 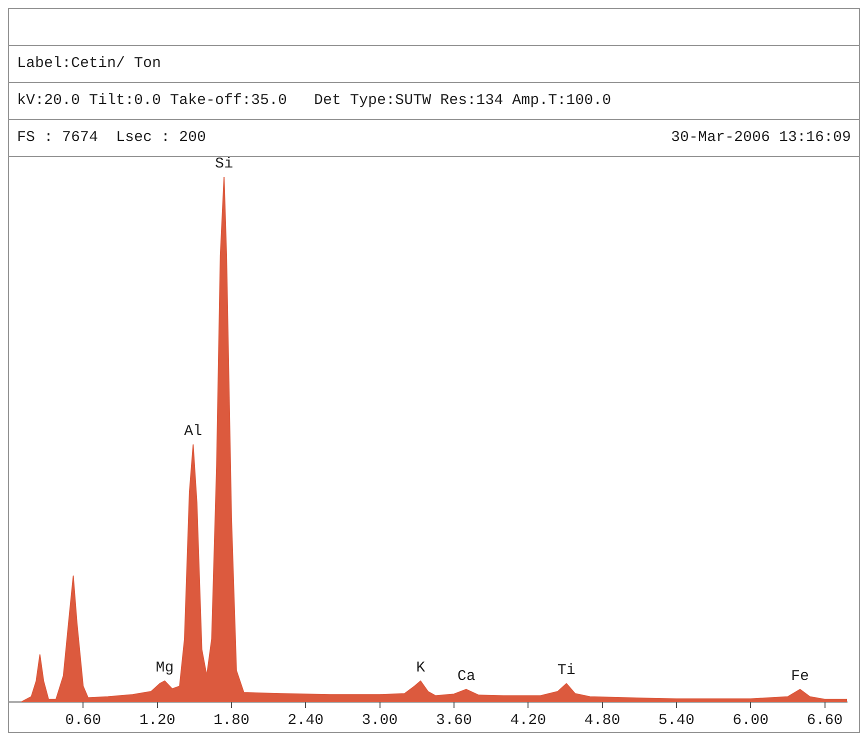 I want to click on x-tick-label: 3.60, so click(x=454, y=720).